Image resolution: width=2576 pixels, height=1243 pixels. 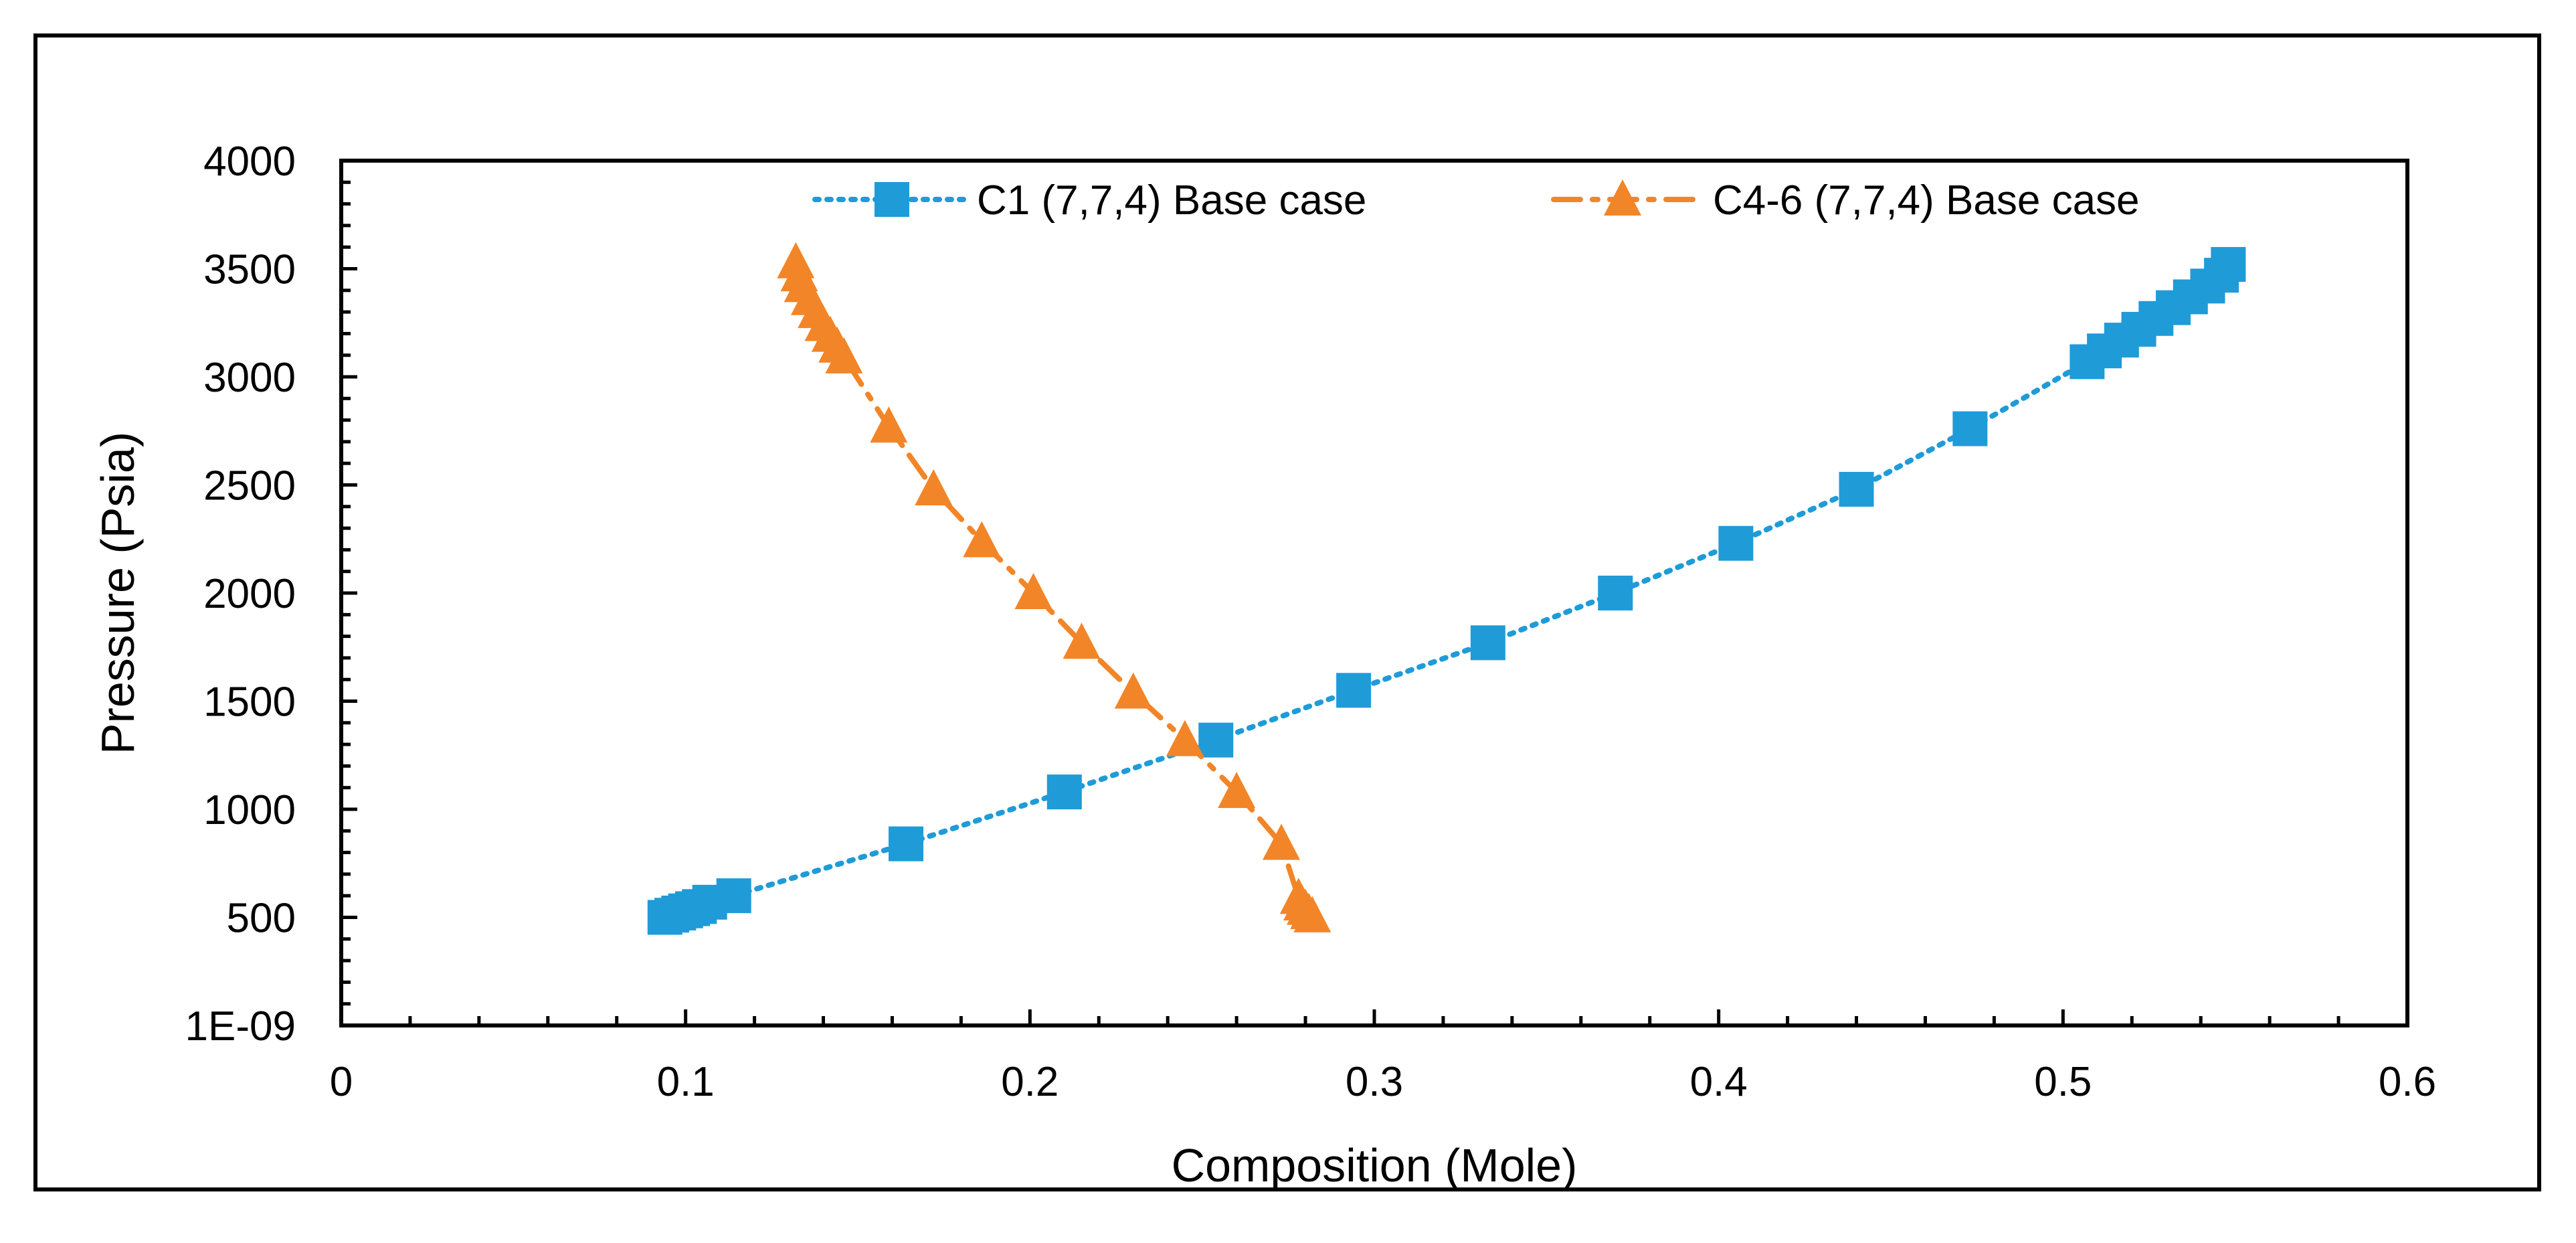 What do you see at coordinates (261, 919) in the screenshot?
I see `y-tick-label: 500` at bounding box center [261, 919].